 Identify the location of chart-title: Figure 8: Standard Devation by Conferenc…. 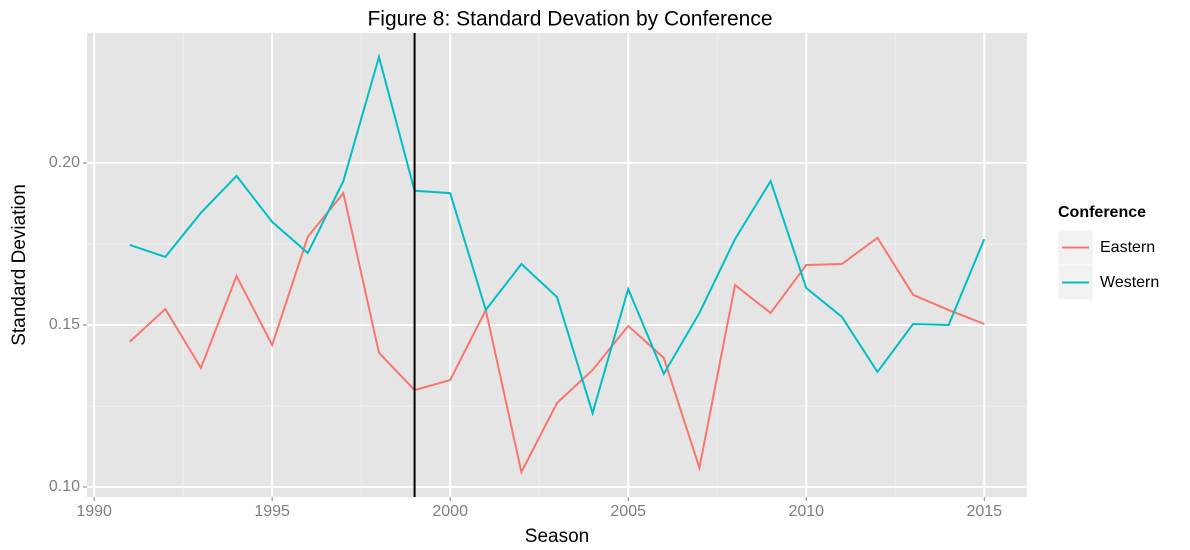
(569, 19).